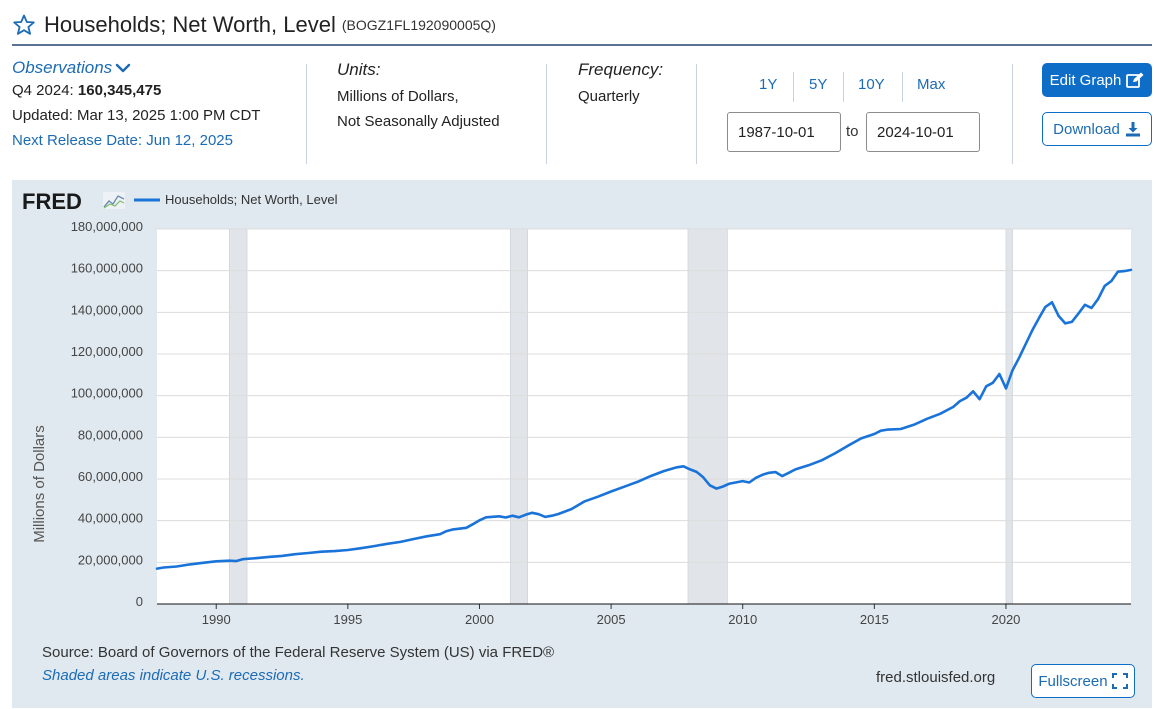 This screenshot has height=709, width=1161. Describe the element at coordinates (418, 25) in the screenshot. I see `series-id: (BOGZ1FL192090005Q)` at that location.